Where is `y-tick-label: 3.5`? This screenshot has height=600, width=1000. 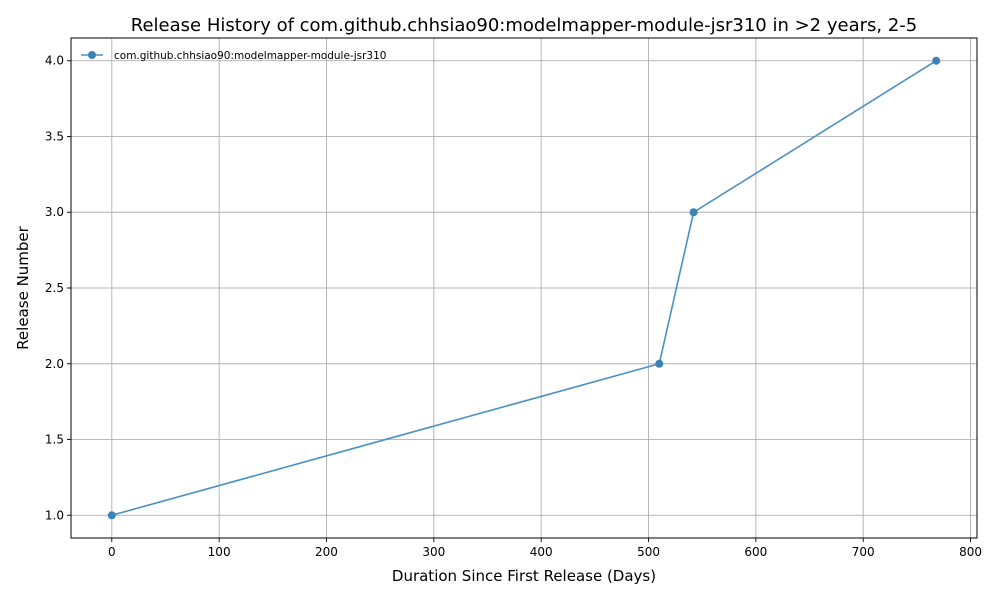
y-tick-label: 3.5 is located at coordinates (54, 136).